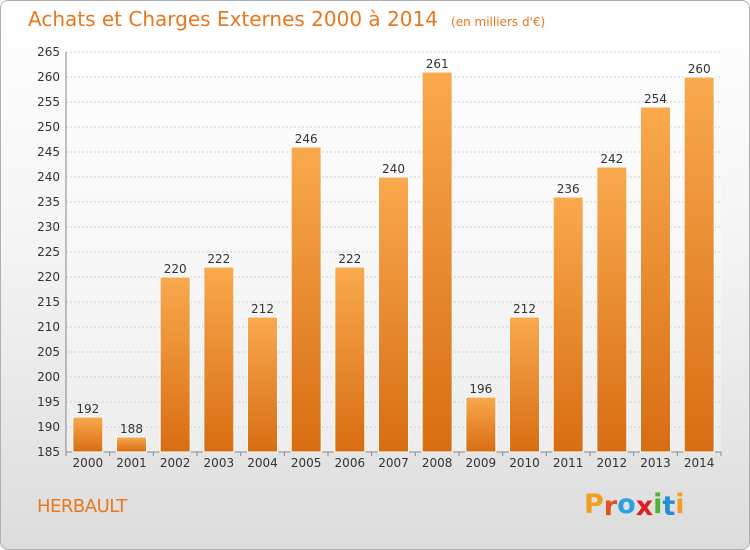 This screenshot has width=750, height=550. I want to click on data-label: 188, so click(131, 429).